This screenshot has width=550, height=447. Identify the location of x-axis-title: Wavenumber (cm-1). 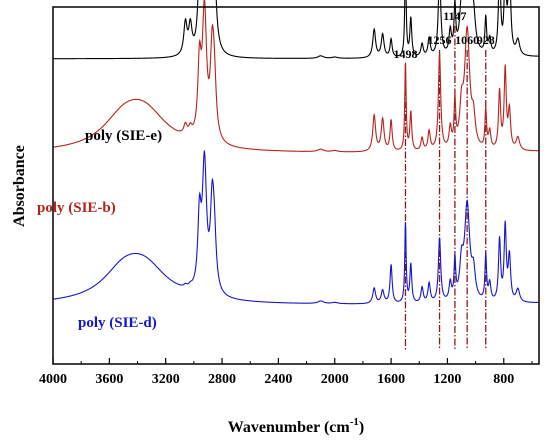
(296, 426).